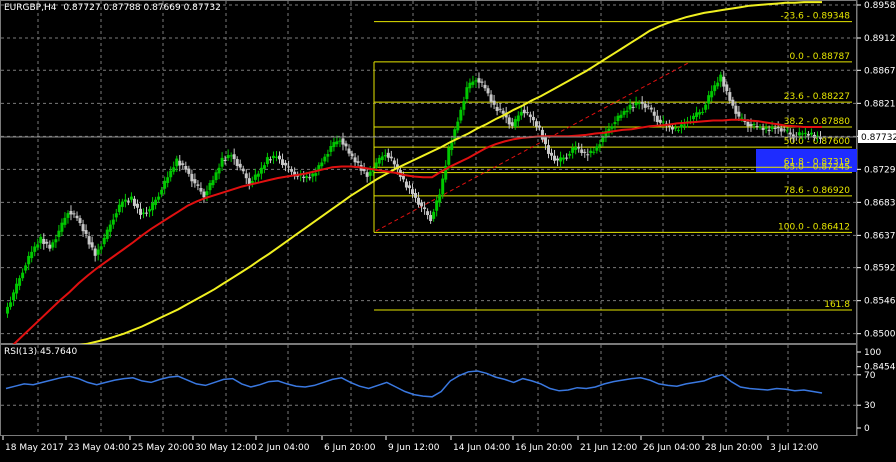 Image resolution: width=896 pixels, height=462 pixels. I want to click on time-tick-label: 2 Jun 04:00, so click(284, 448).